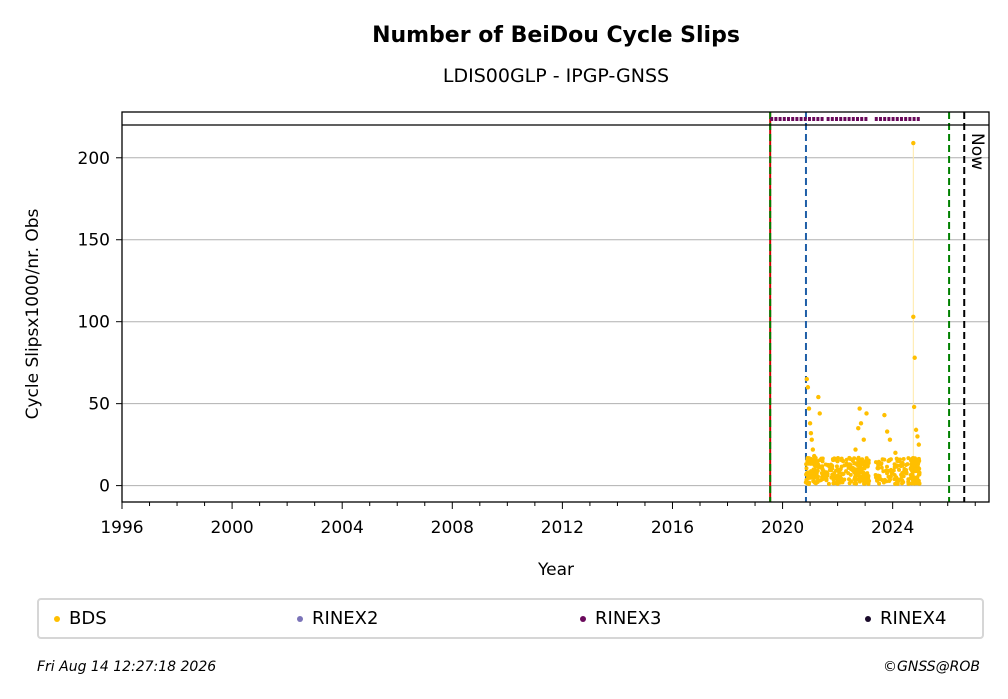  Describe the element at coordinates (121, 528) in the screenshot. I see `x-tick-label: 1996` at that location.